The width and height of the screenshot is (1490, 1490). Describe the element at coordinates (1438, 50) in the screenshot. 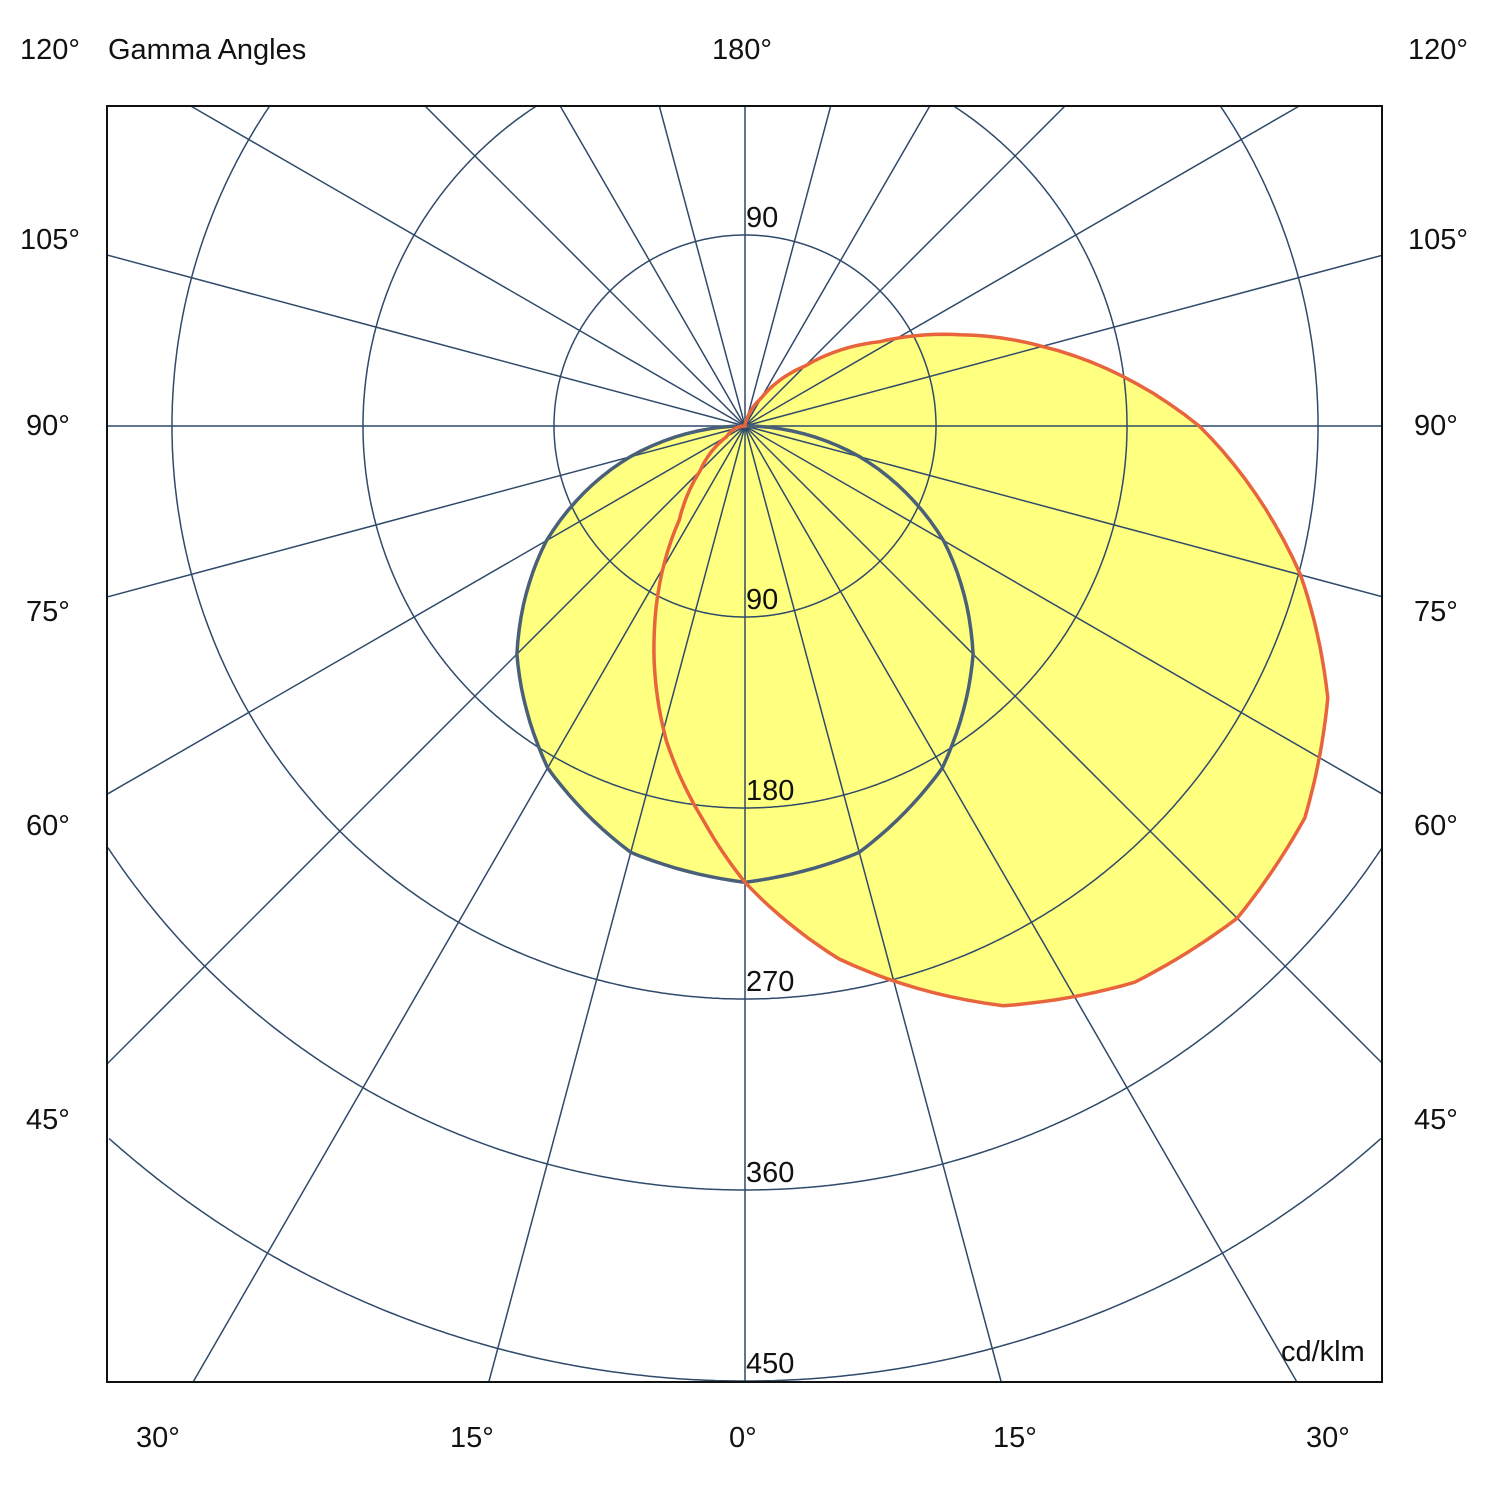

I see `angle-label-top-right: 120°` at that location.